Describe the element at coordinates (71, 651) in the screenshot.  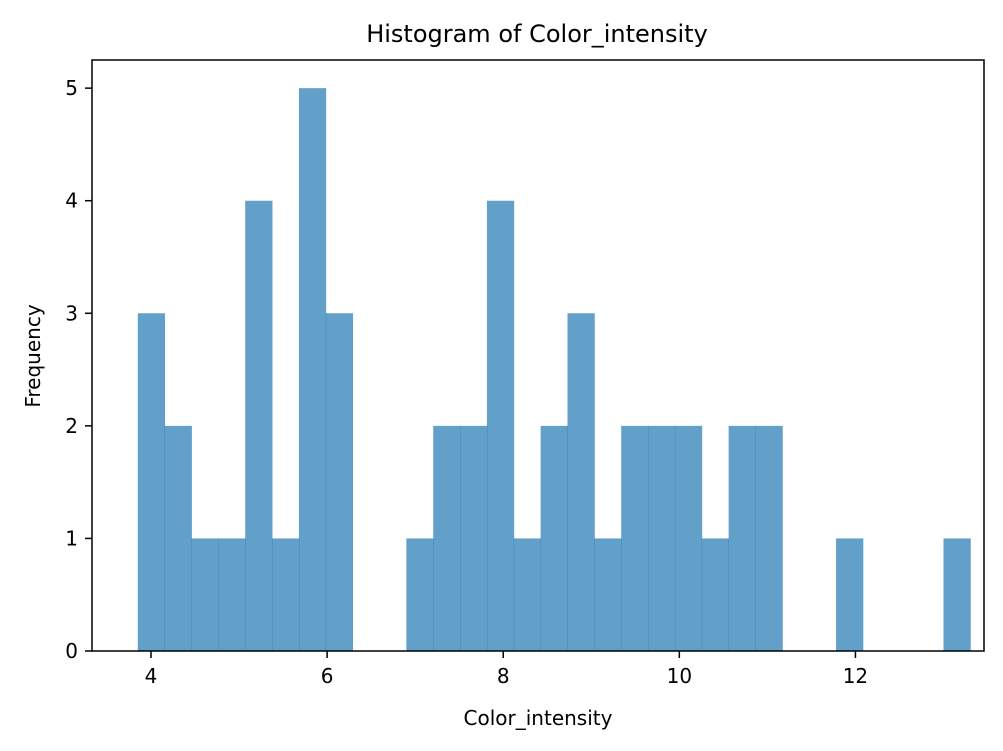
I see `y-tick-label: 0` at that location.